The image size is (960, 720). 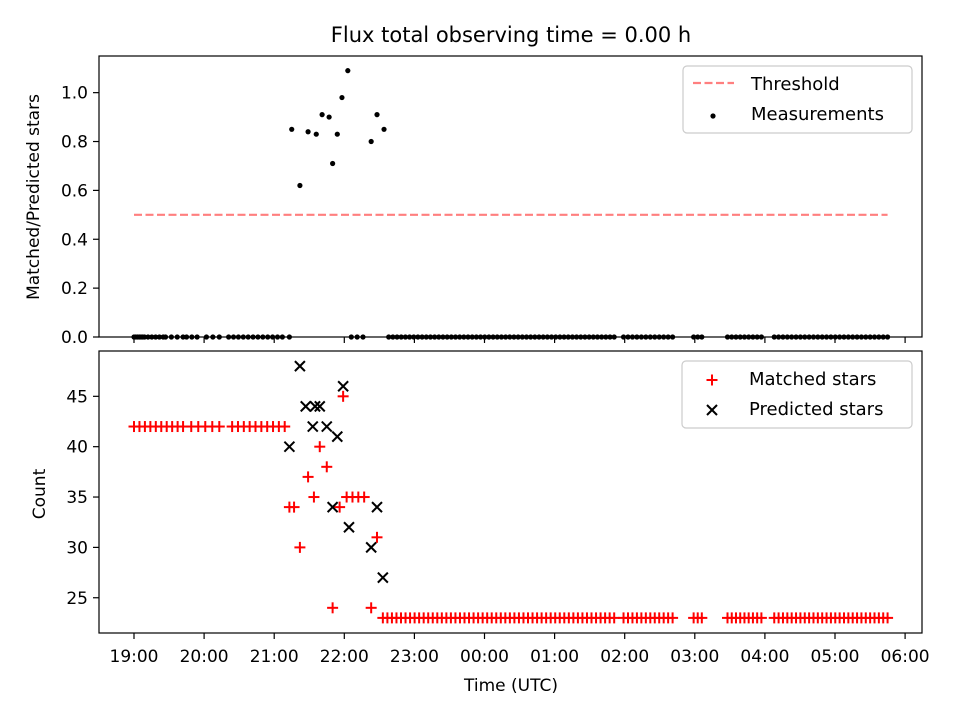 I want to click on upper-y-tick-label: 0.2, so click(x=74, y=289).